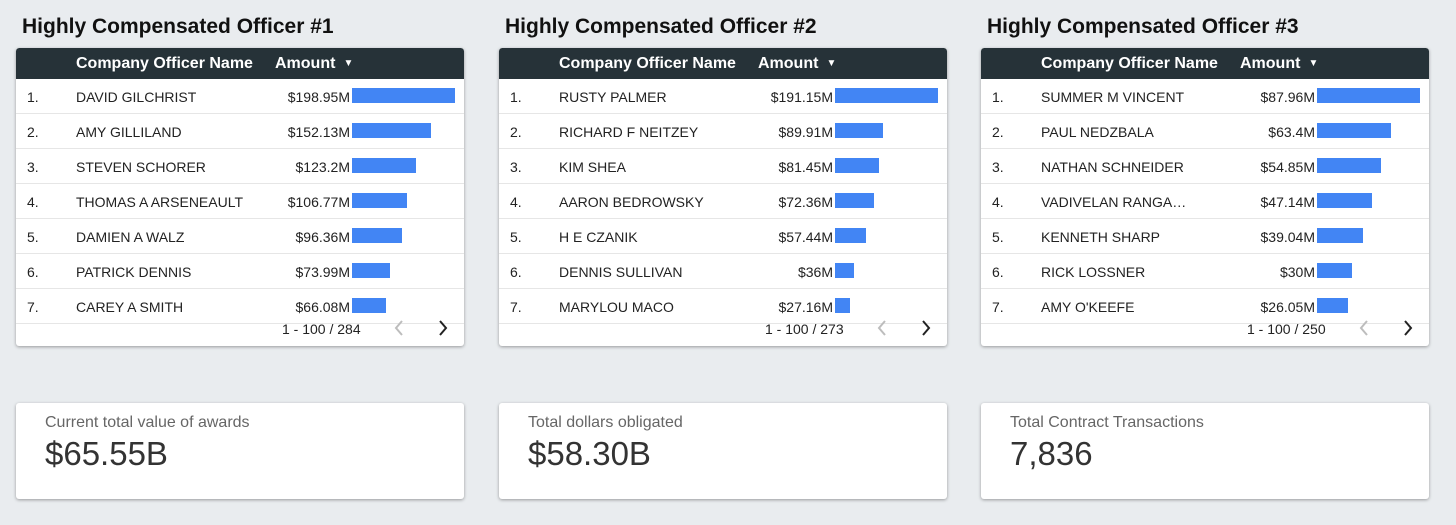 This screenshot has height=525, width=1456. Describe the element at coordinates (1287, 307) in the screenshot. I see `row-amount: $26.05M` at that location.